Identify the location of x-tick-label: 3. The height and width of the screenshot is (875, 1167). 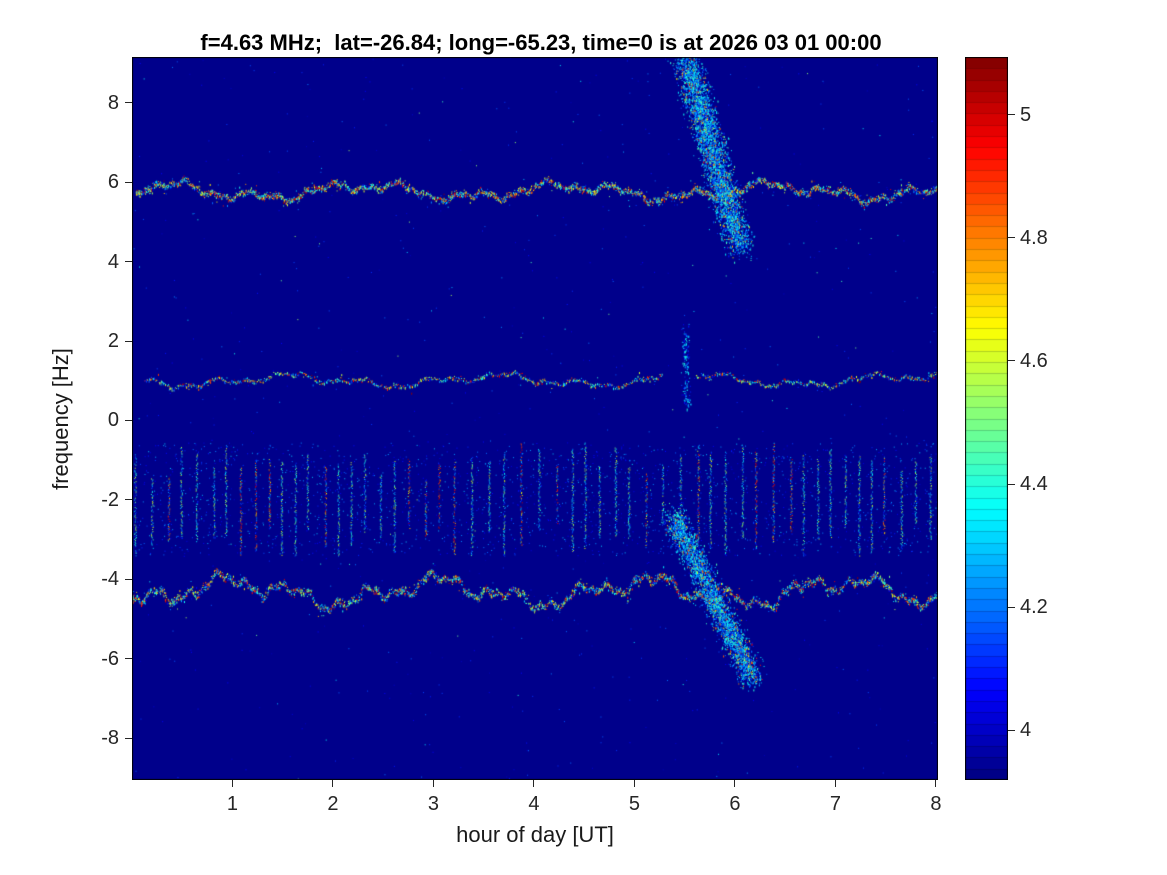
(433, 804).